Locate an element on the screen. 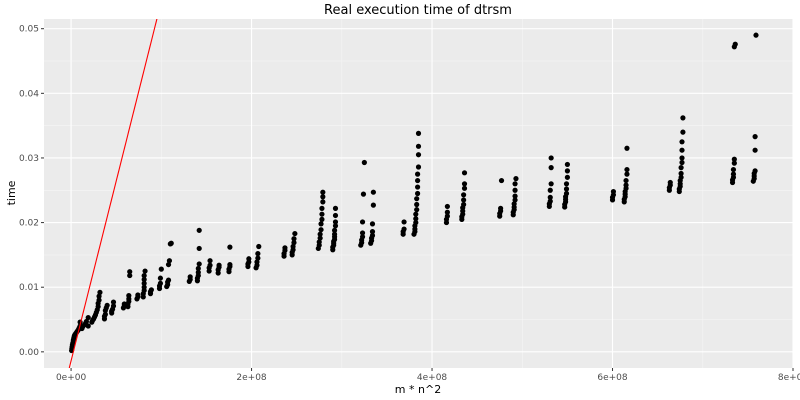 This screenshot has width=800, height=400. y-tick-label: 0.00 is located at coordinates (29, 353).